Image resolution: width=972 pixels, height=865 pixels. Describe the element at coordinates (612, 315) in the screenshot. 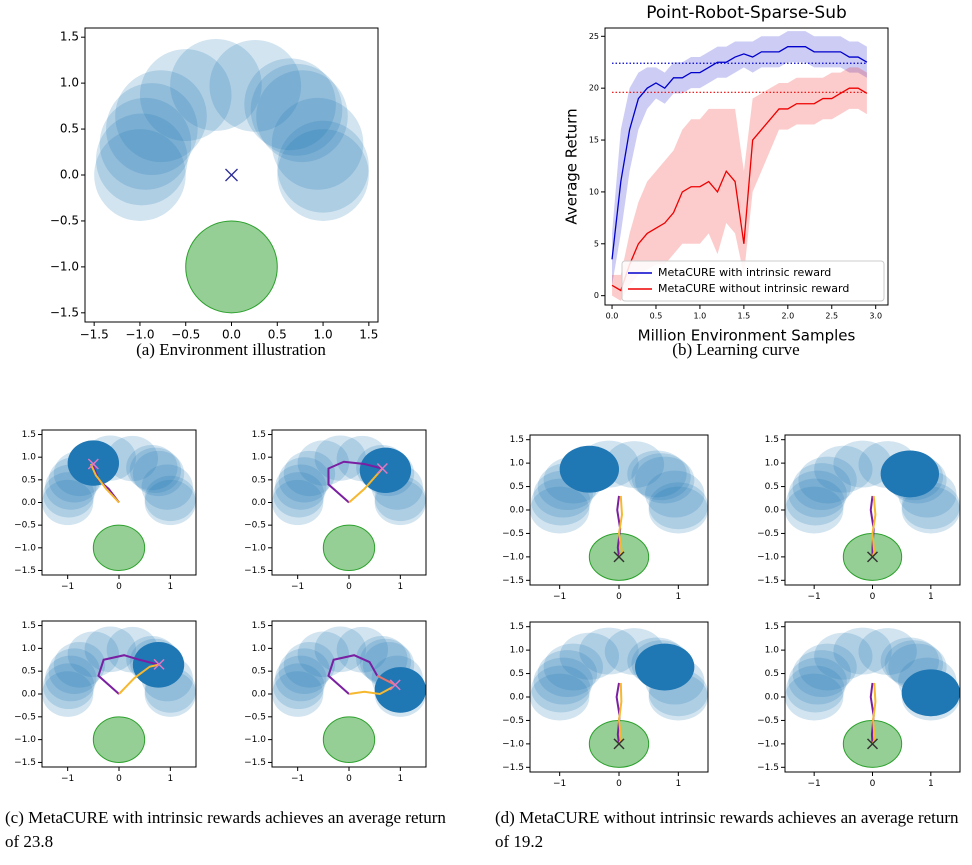

I see `x-tick-label: 0.0` at that location.